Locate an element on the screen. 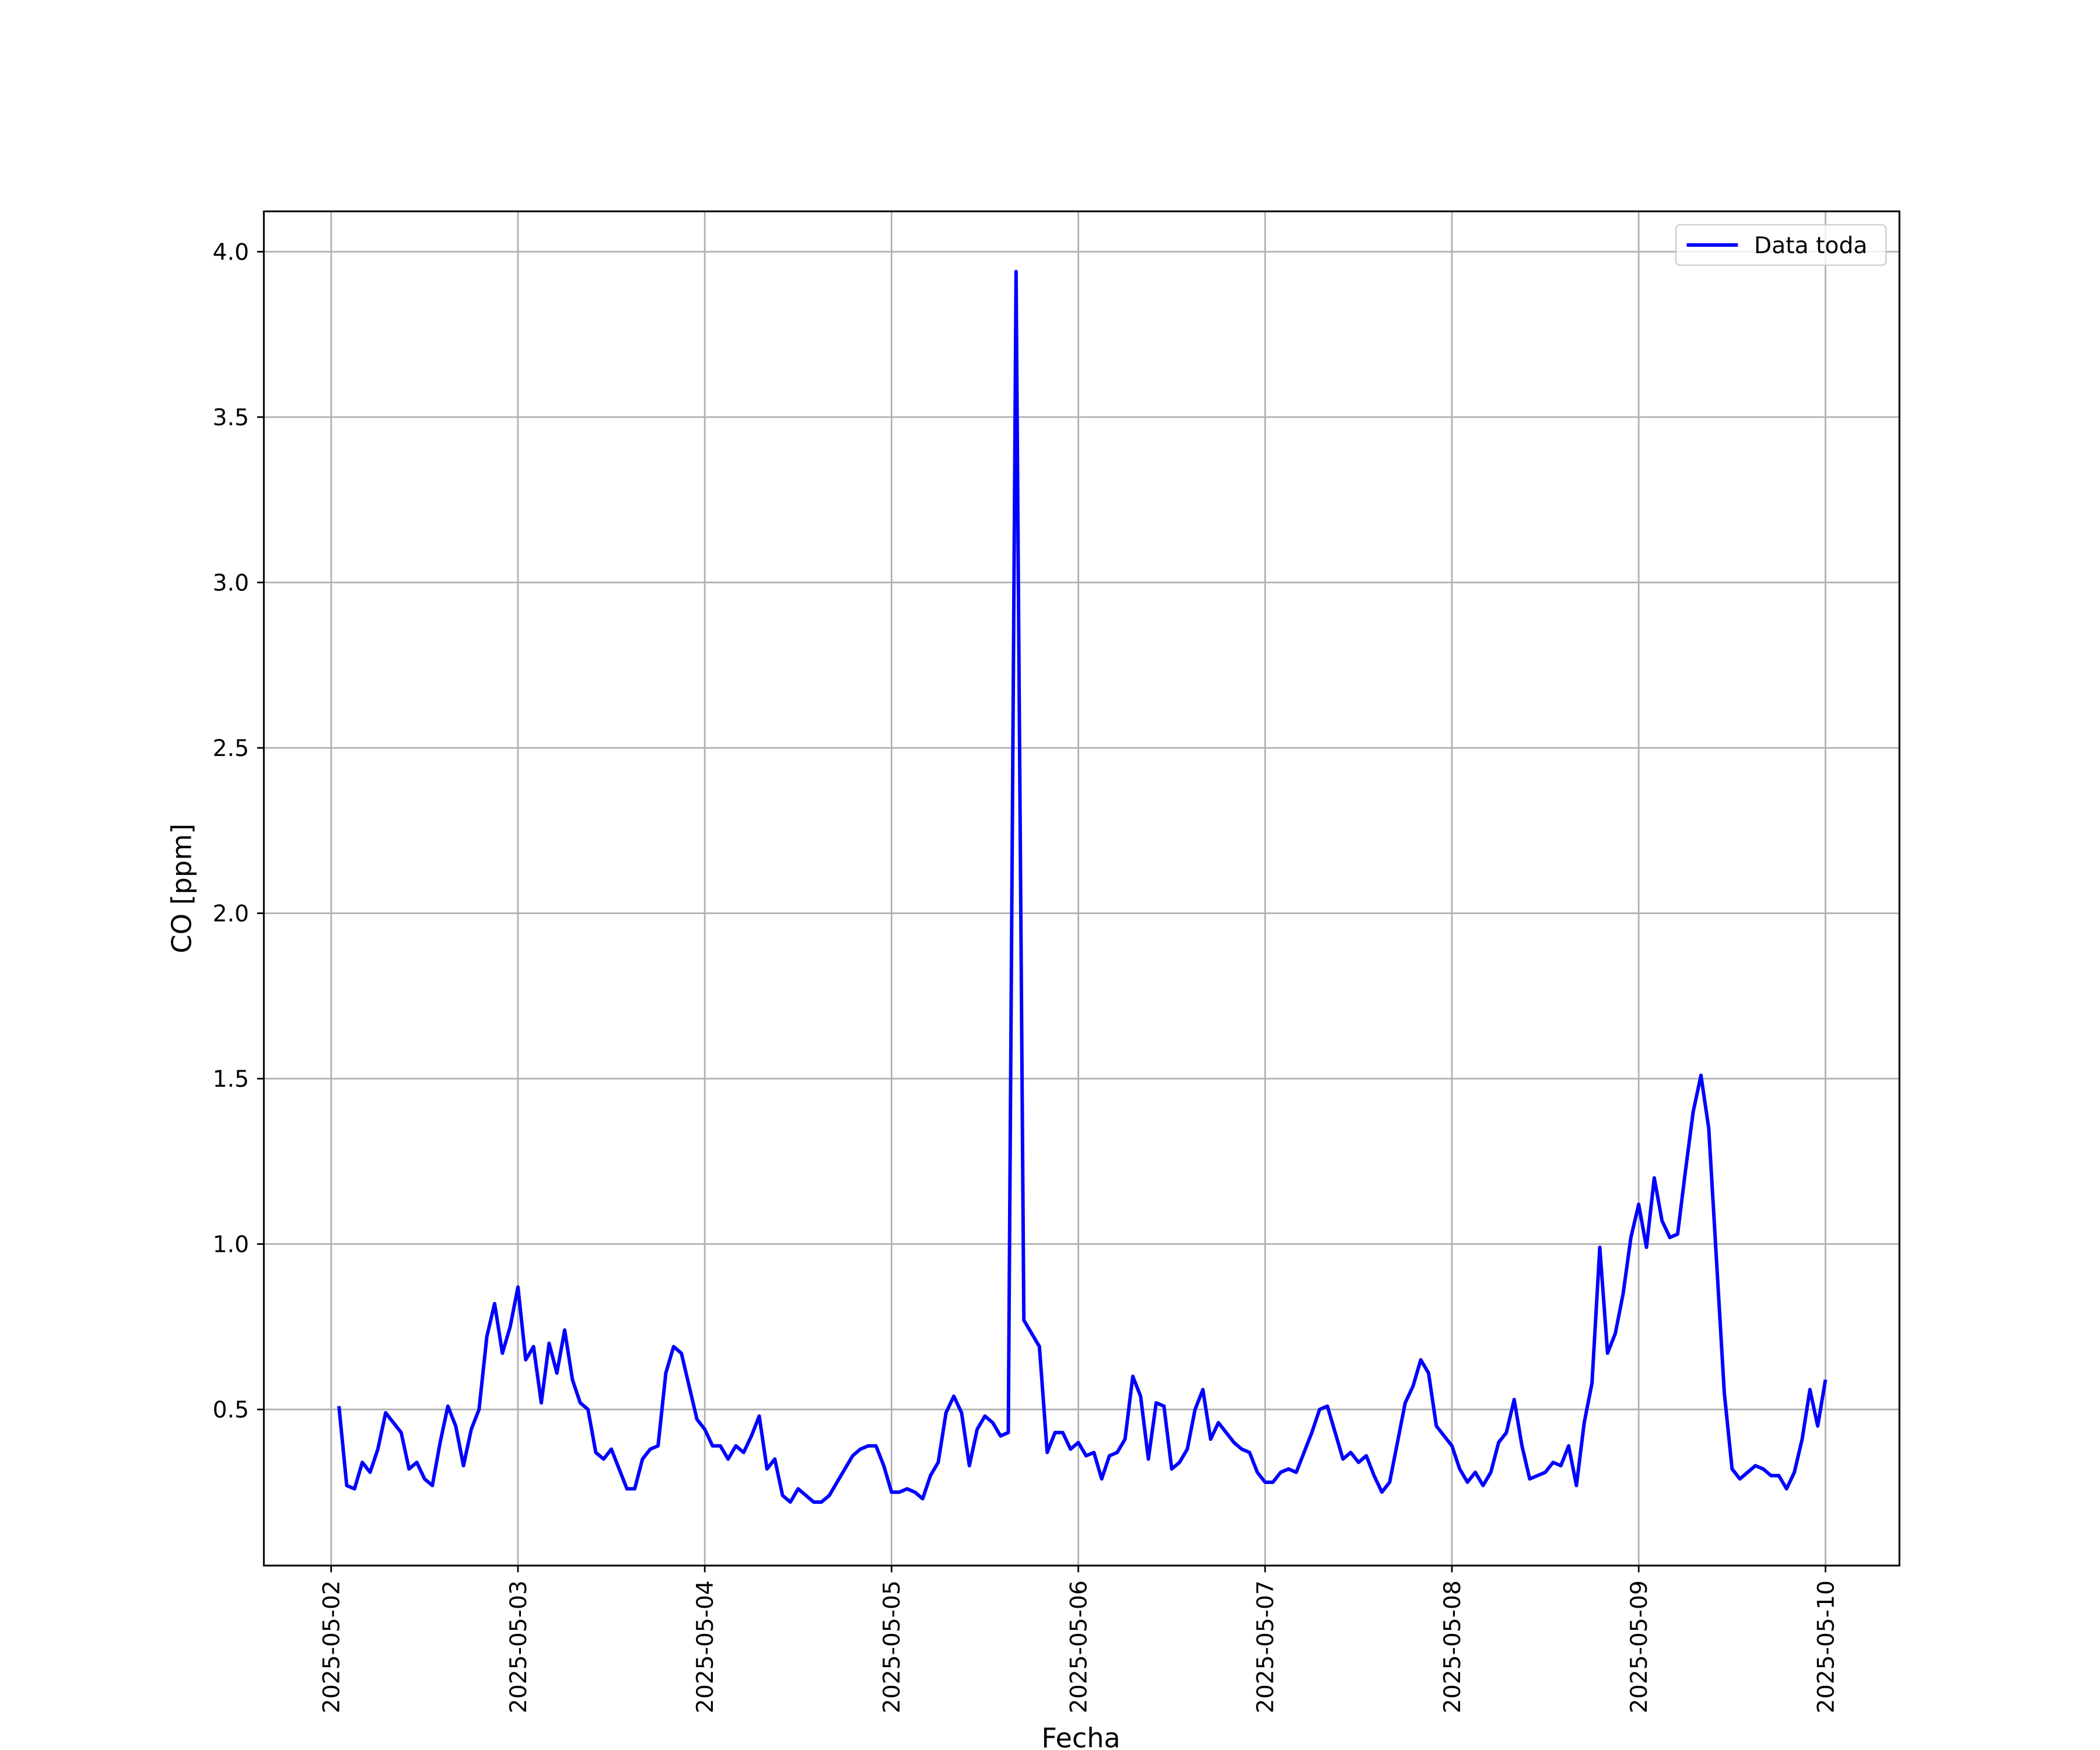  x-tick-label: 2025-05-03 is located at coordinates (519, 1646).